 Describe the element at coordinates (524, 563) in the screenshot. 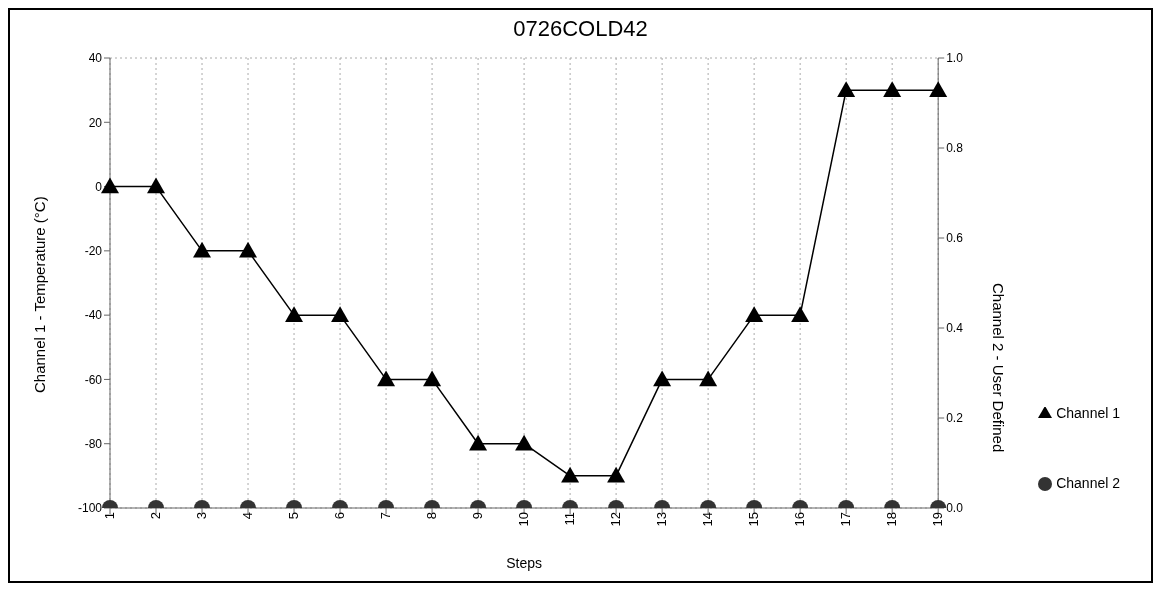

I see `x-axis-title: Steps` at that location.